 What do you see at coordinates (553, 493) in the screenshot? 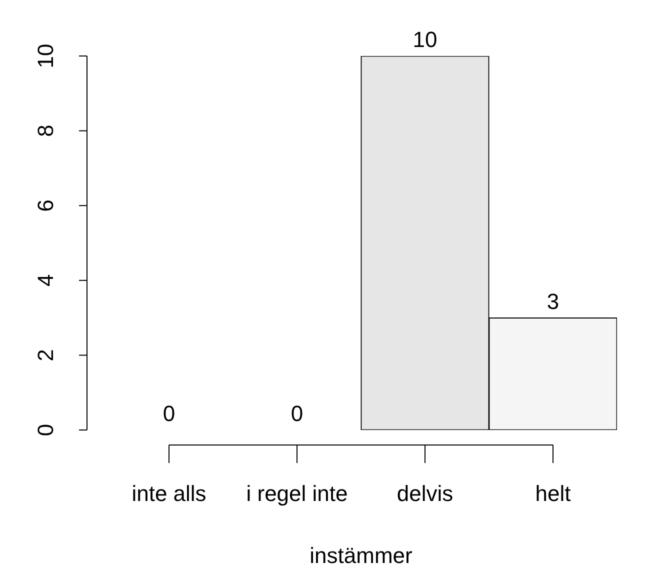
I see `x-tick-label: helt` at bounding box center [553, 493].